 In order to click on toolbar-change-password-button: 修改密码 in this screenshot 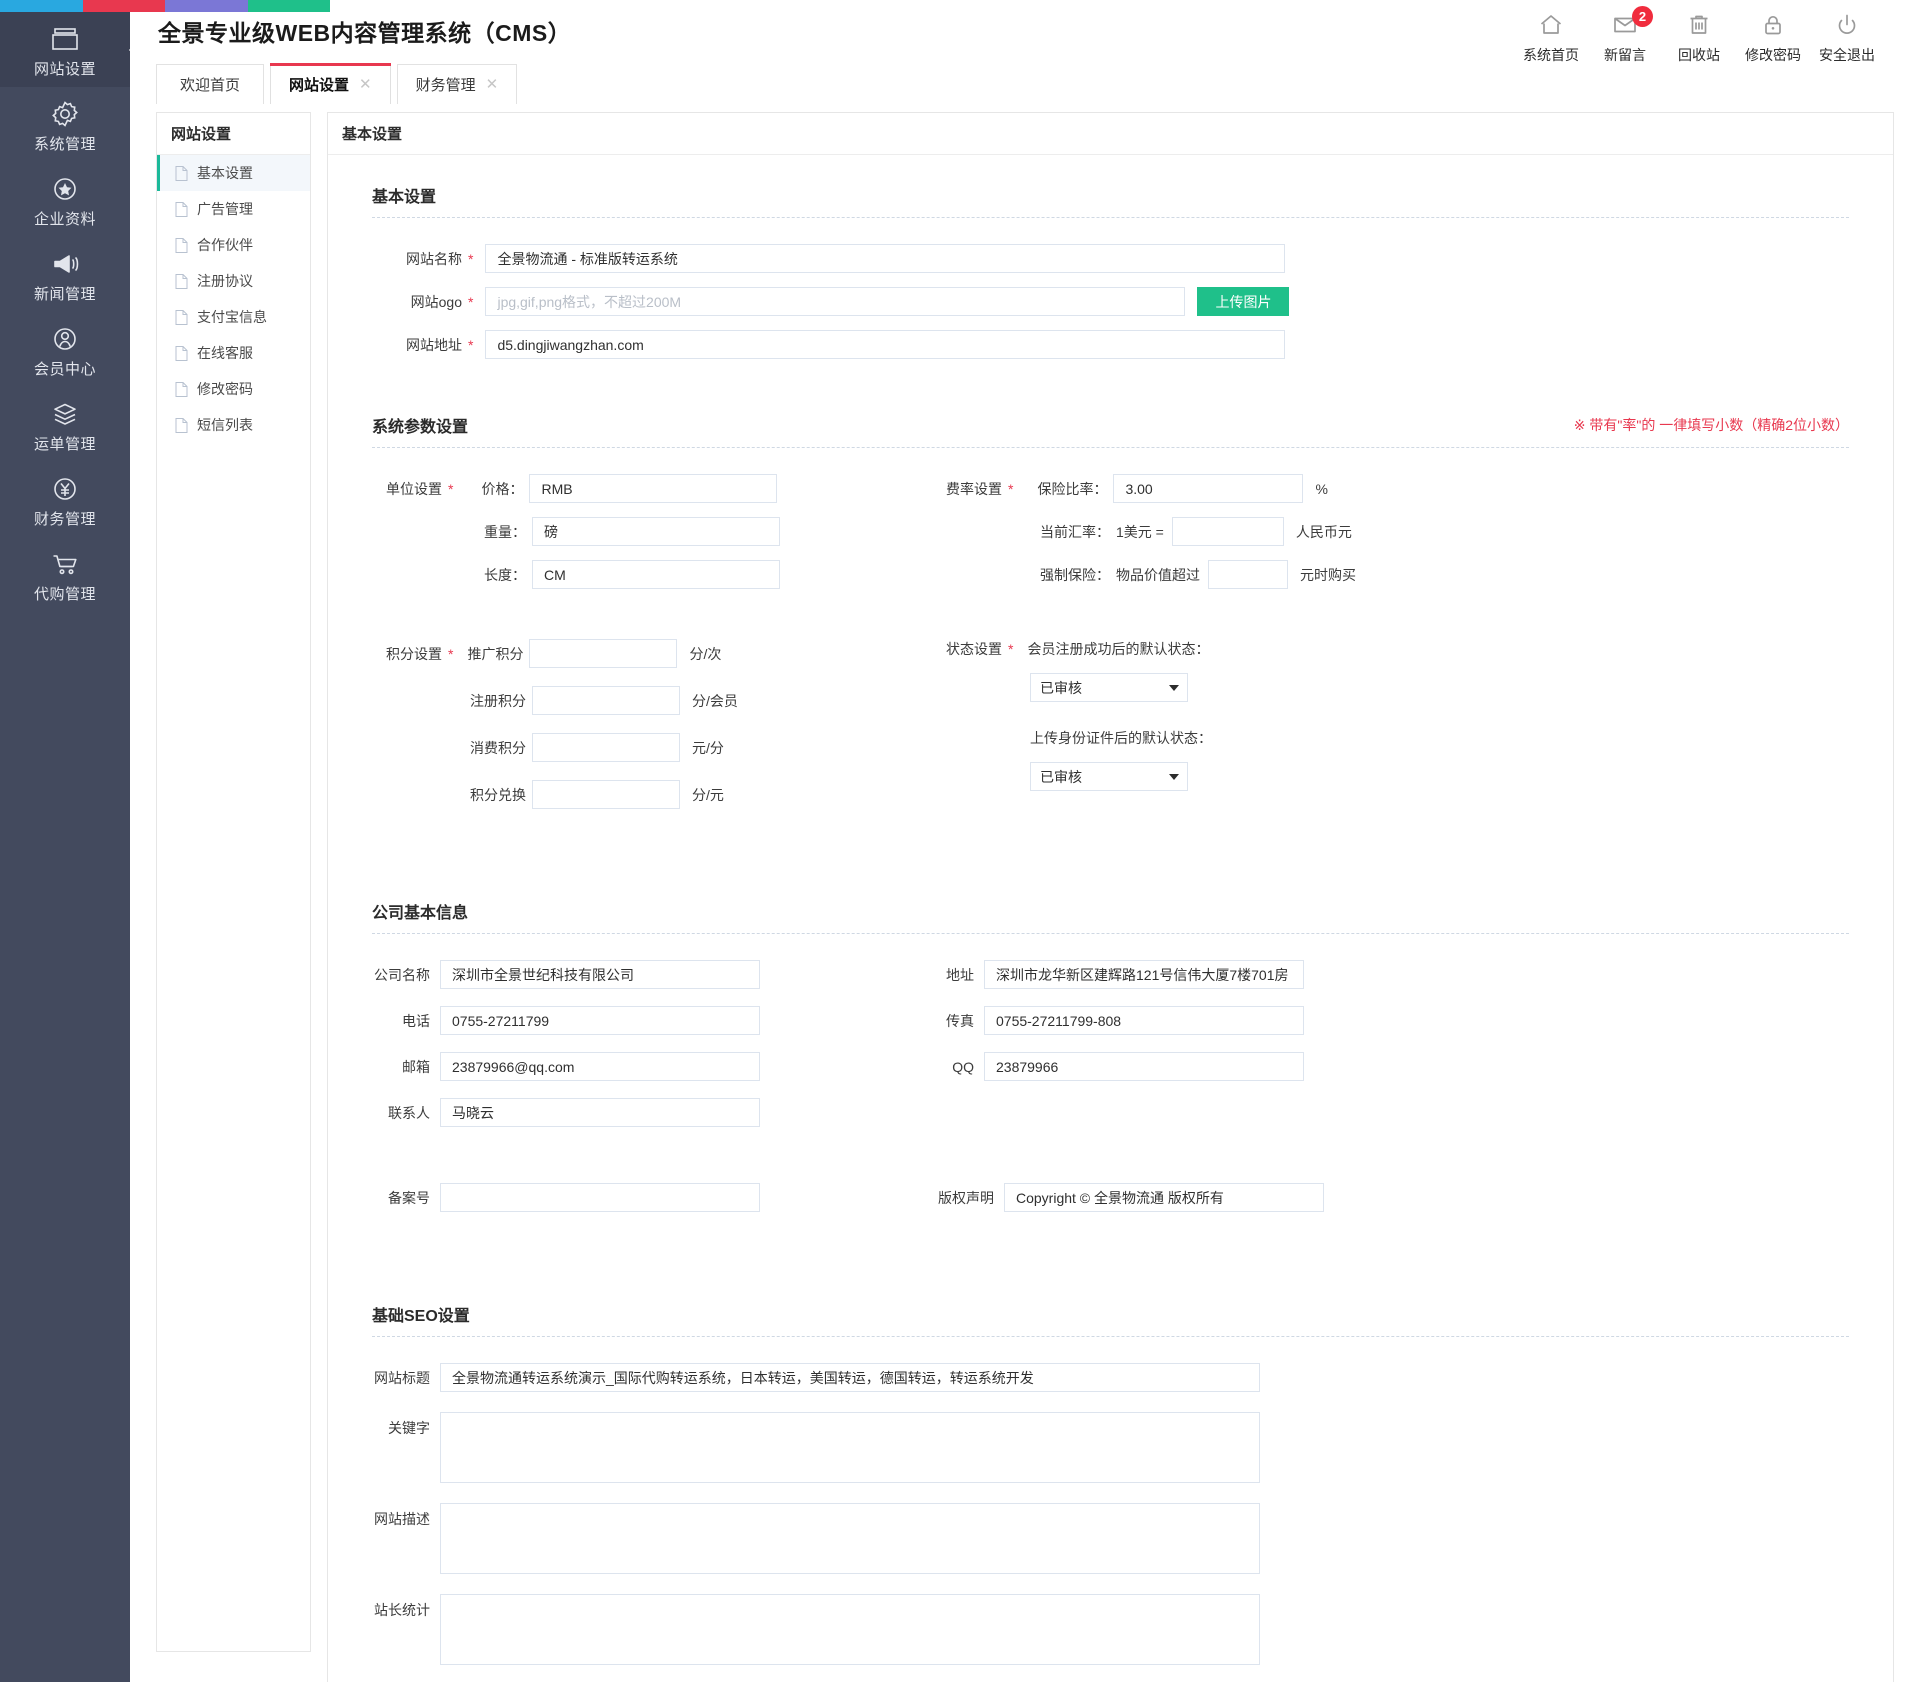, I will do `click(1773, 36)`.